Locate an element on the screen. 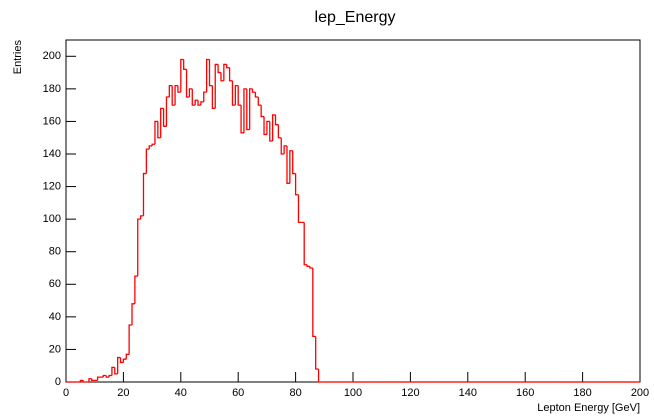  y-tick-label: 120 is located at coordinates (52, 186).